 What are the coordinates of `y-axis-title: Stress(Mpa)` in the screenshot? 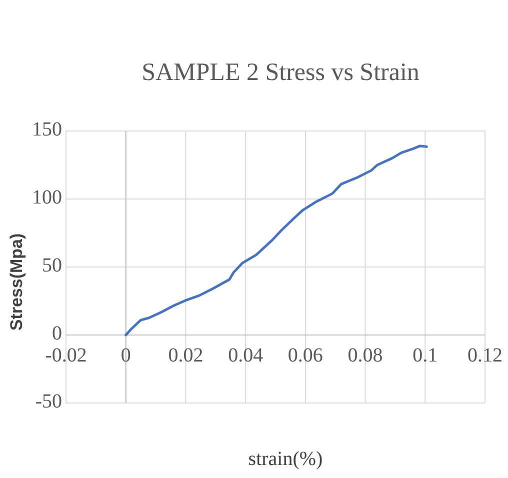 It's located at (16, 282).